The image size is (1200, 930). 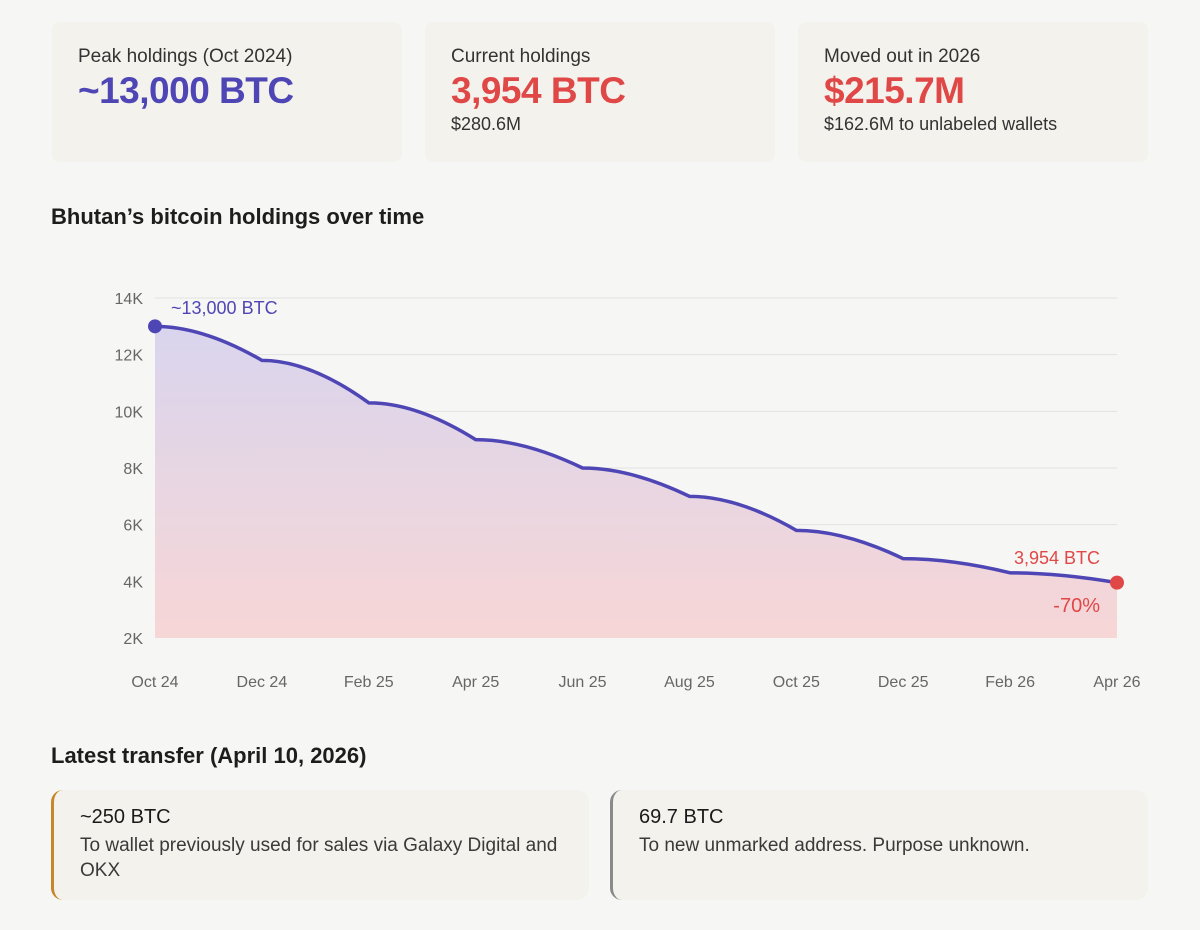 I want to click on x-tick-label: Jun 25, so click(x=583, y=682).